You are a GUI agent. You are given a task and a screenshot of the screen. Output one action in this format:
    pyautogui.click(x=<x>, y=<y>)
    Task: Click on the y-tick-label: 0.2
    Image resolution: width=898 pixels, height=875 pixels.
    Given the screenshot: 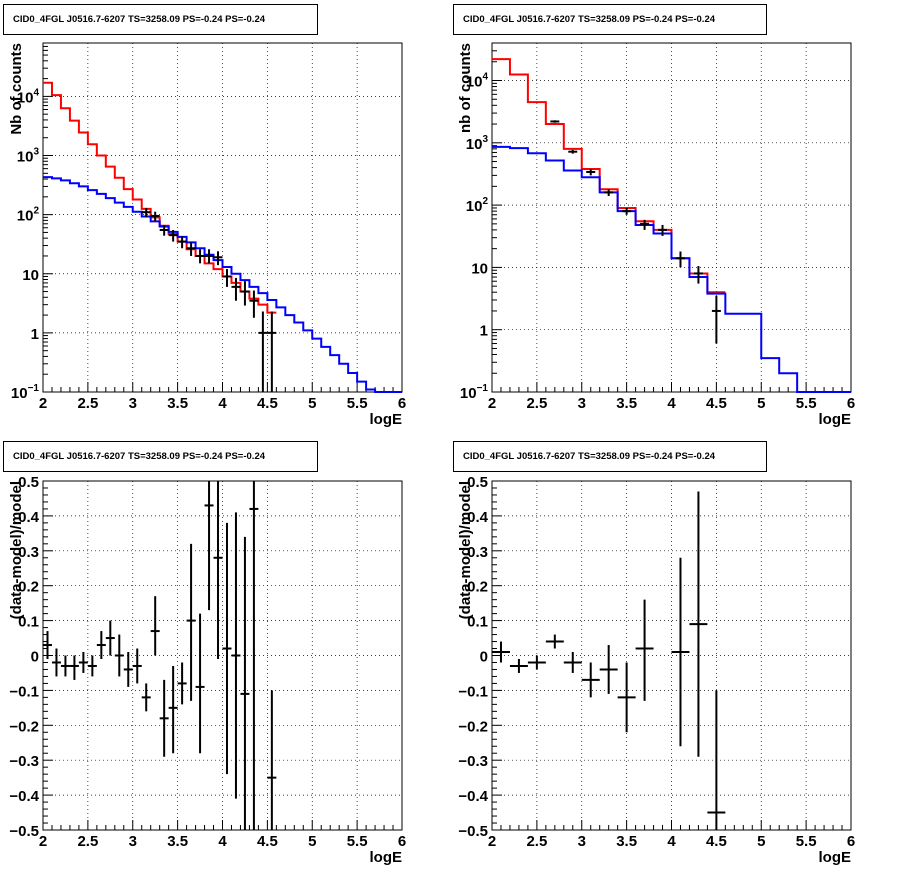 What is the action you would take?
    pyautogui.click(x=477, y=587)
    